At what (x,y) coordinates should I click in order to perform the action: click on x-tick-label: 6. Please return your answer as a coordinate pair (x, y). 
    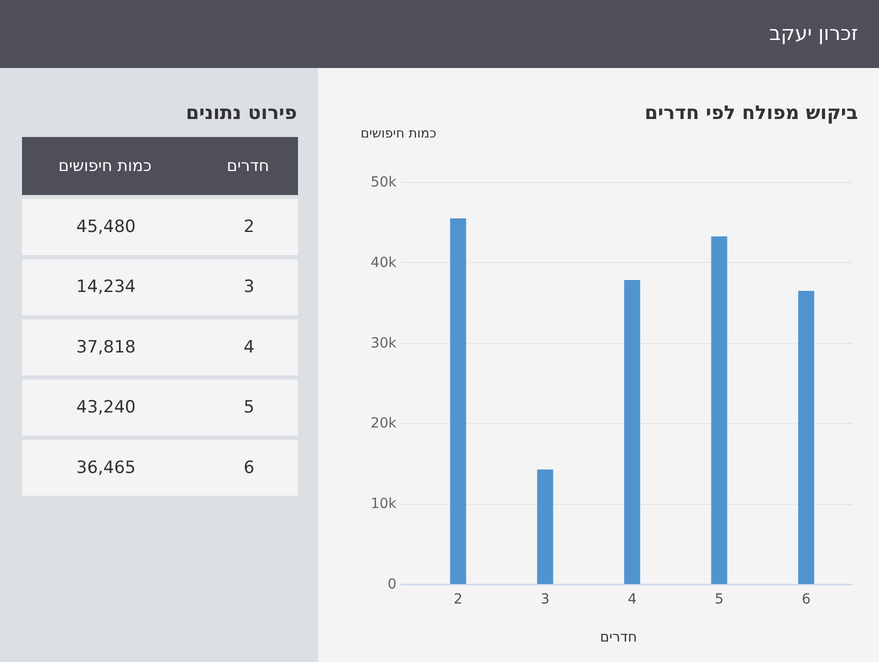
    Looking at the image, I should click on (806, 600).